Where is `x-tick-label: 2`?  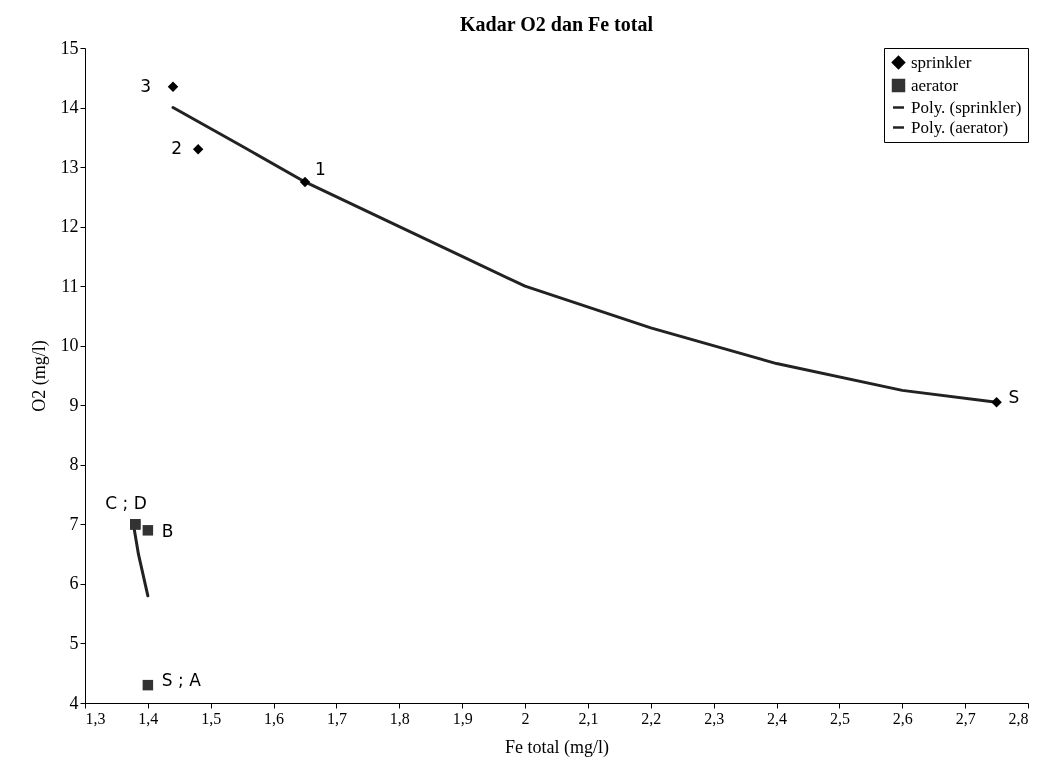
x-tick-label: 2 is located at coordinates (525, 718).